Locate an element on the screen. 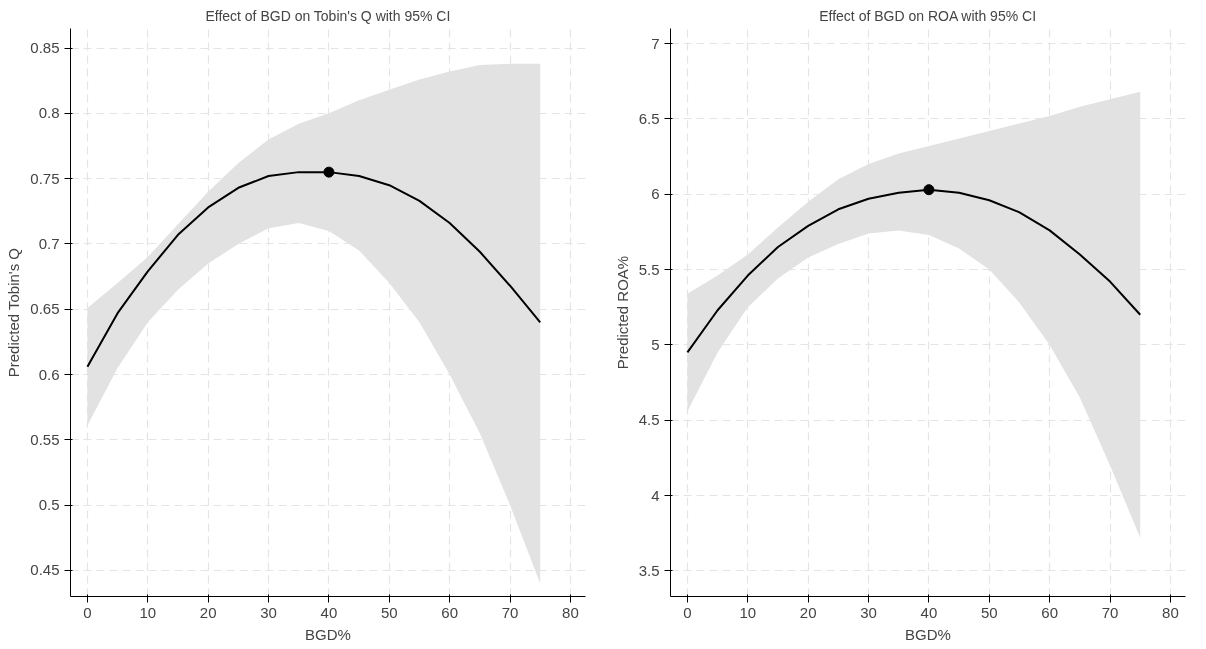 The width and height of the screenshot is (1206, 649). y-tick-label: 0.75 is located at coordinates (45, 178).